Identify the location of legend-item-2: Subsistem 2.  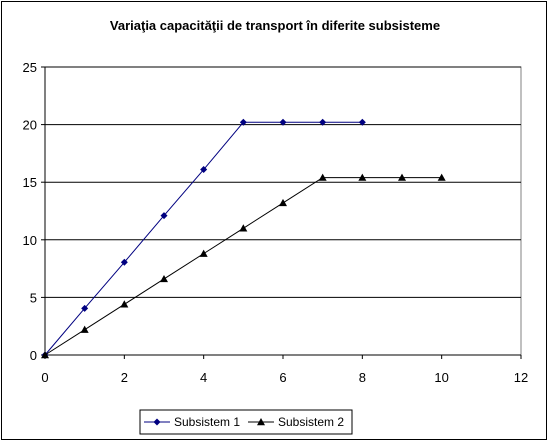
(296, 422).